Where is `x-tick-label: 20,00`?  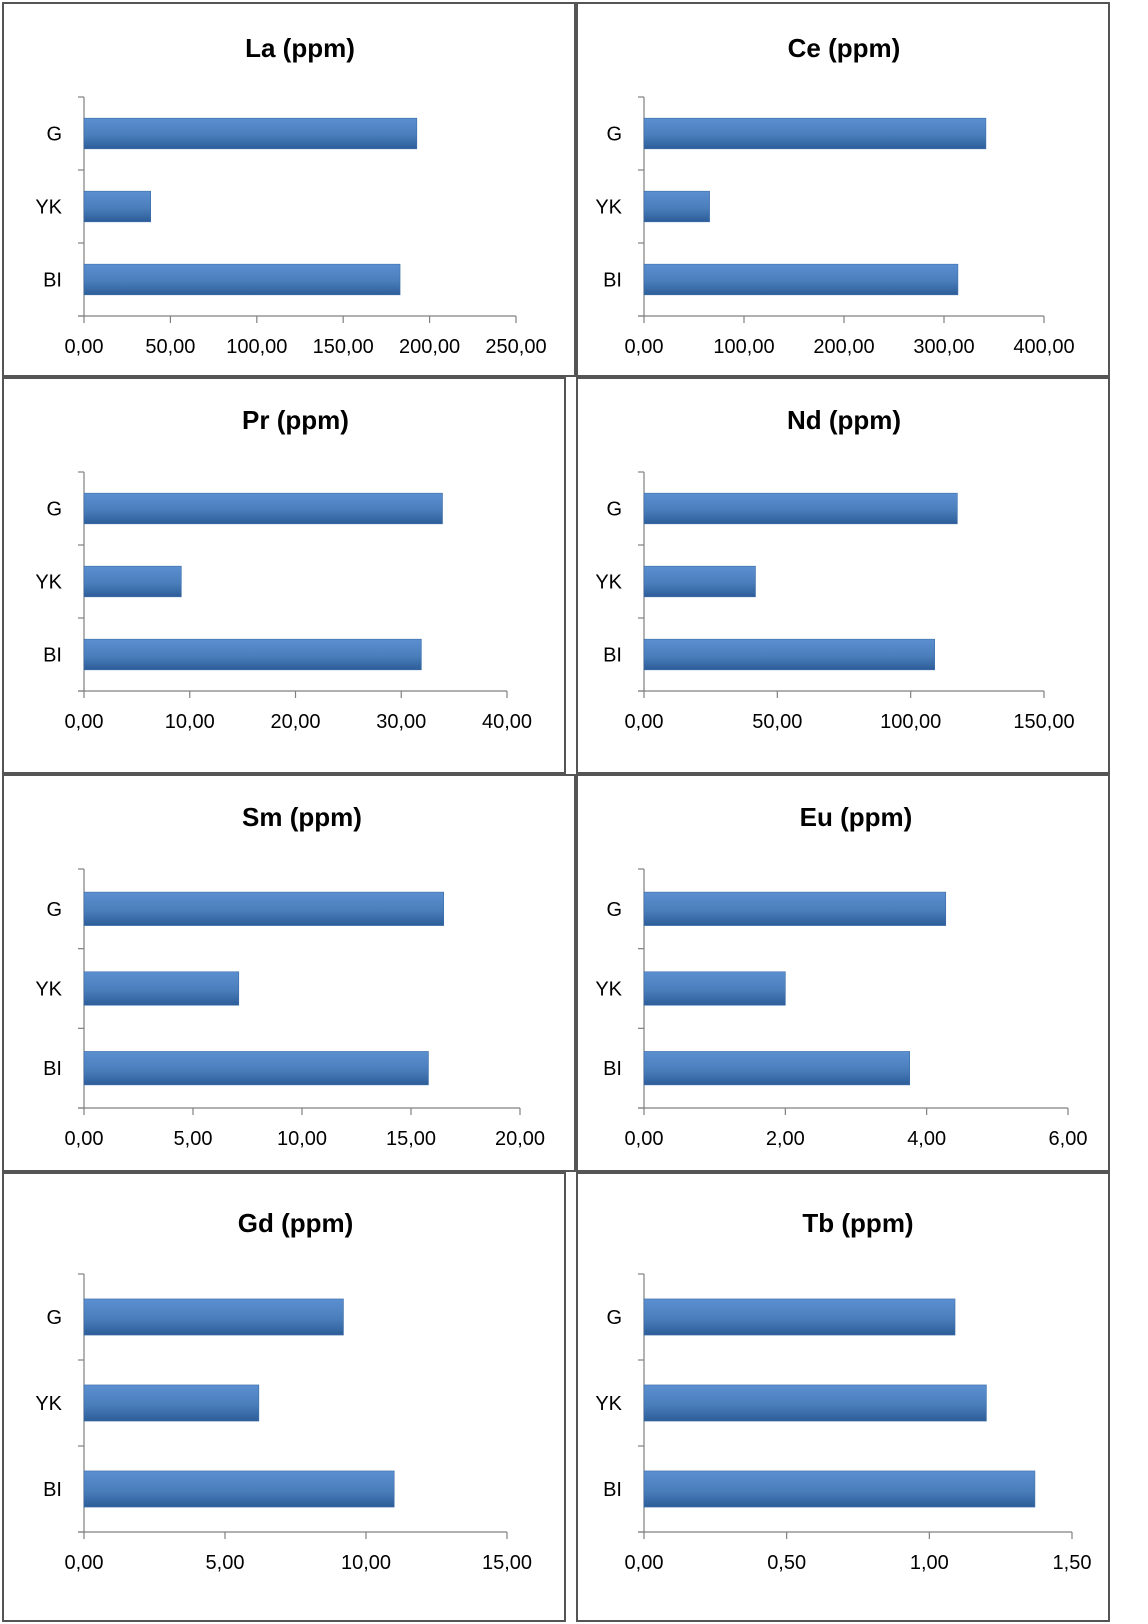
x-tick-label: 20,00 is located at coordinates (520, 1139).